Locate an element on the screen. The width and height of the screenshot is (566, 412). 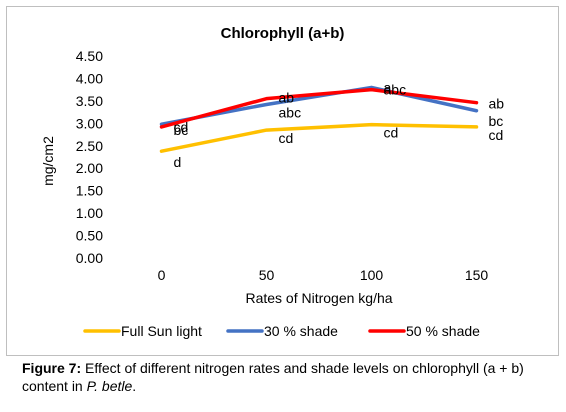
y-tick-label: 2.00 is located at coordinates (89, 168).